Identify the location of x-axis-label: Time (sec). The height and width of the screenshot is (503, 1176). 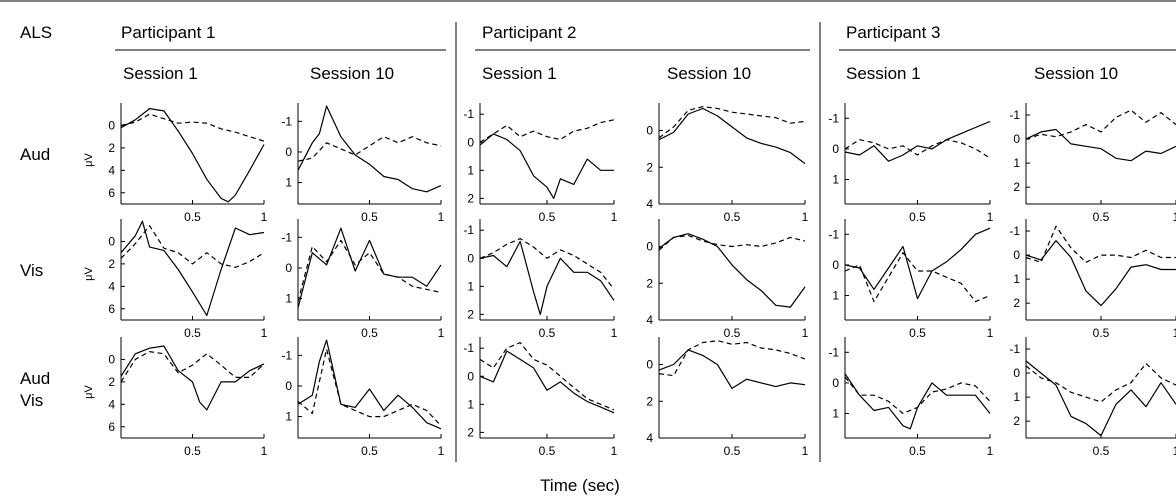
(580, 485).